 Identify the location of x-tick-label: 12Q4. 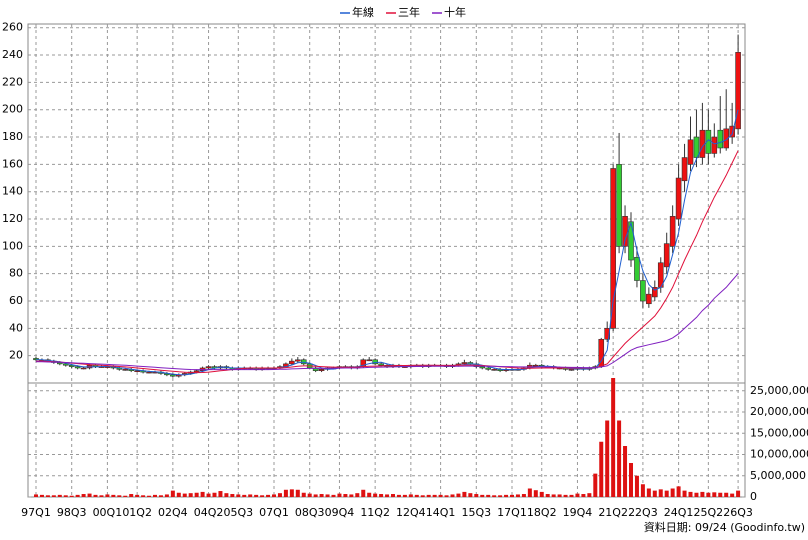
(411, 512).